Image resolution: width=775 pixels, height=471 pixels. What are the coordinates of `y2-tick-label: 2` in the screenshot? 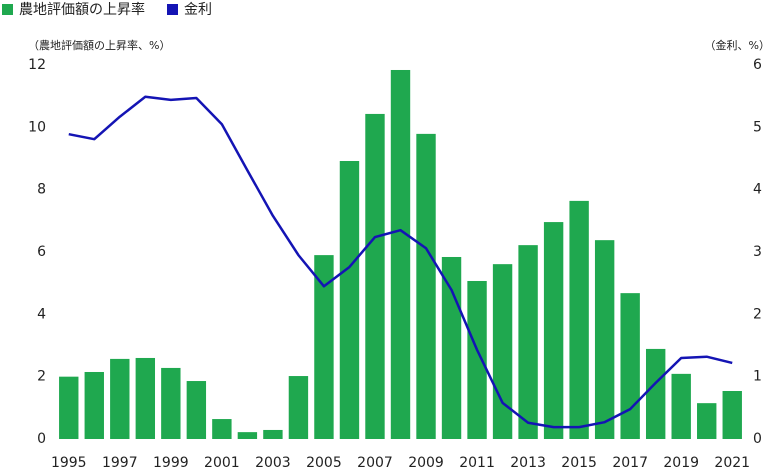 It's located at (757, 314).